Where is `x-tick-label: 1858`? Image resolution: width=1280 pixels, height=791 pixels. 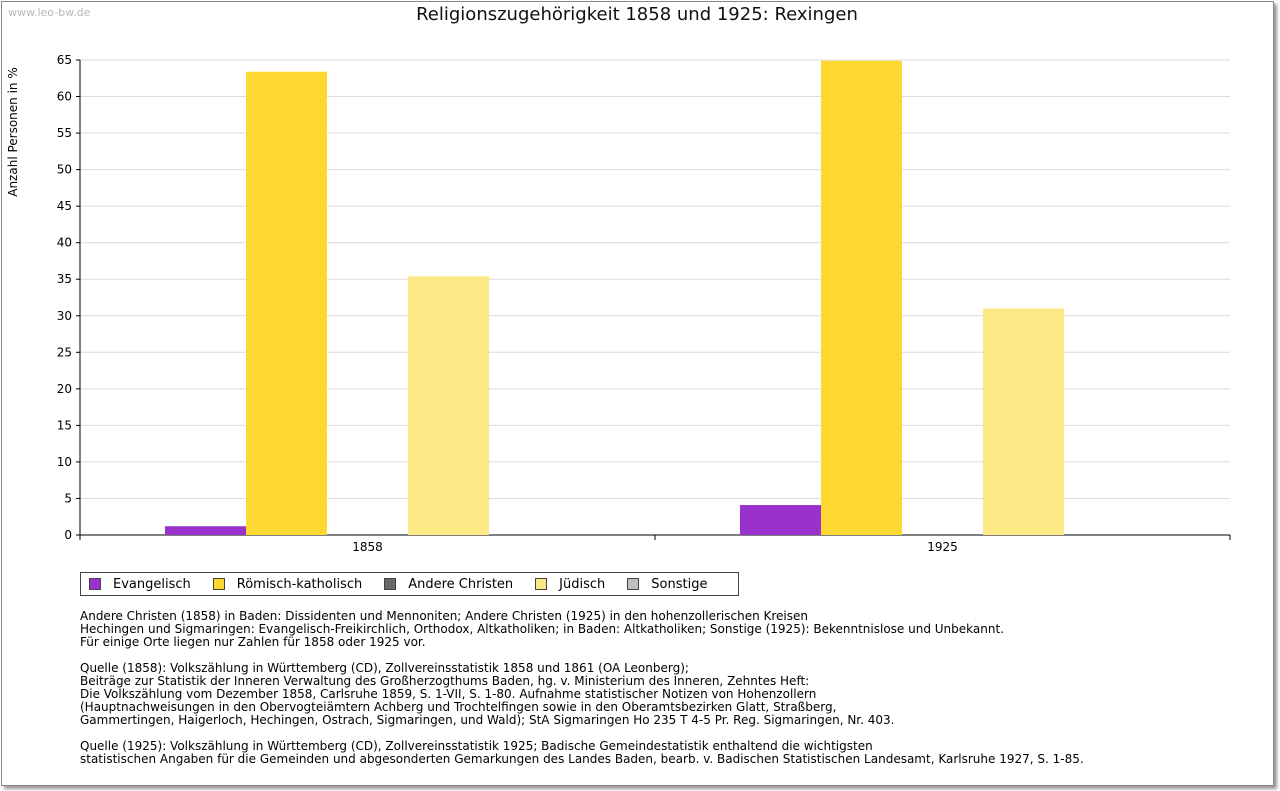 x-tick-label: 1858 is located at coordinates (367, 547).